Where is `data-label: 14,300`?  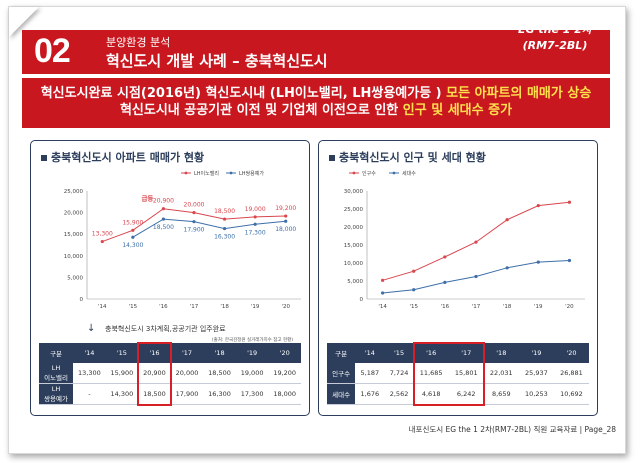 data-label: 14,300 is located at coordinates (132, 245).